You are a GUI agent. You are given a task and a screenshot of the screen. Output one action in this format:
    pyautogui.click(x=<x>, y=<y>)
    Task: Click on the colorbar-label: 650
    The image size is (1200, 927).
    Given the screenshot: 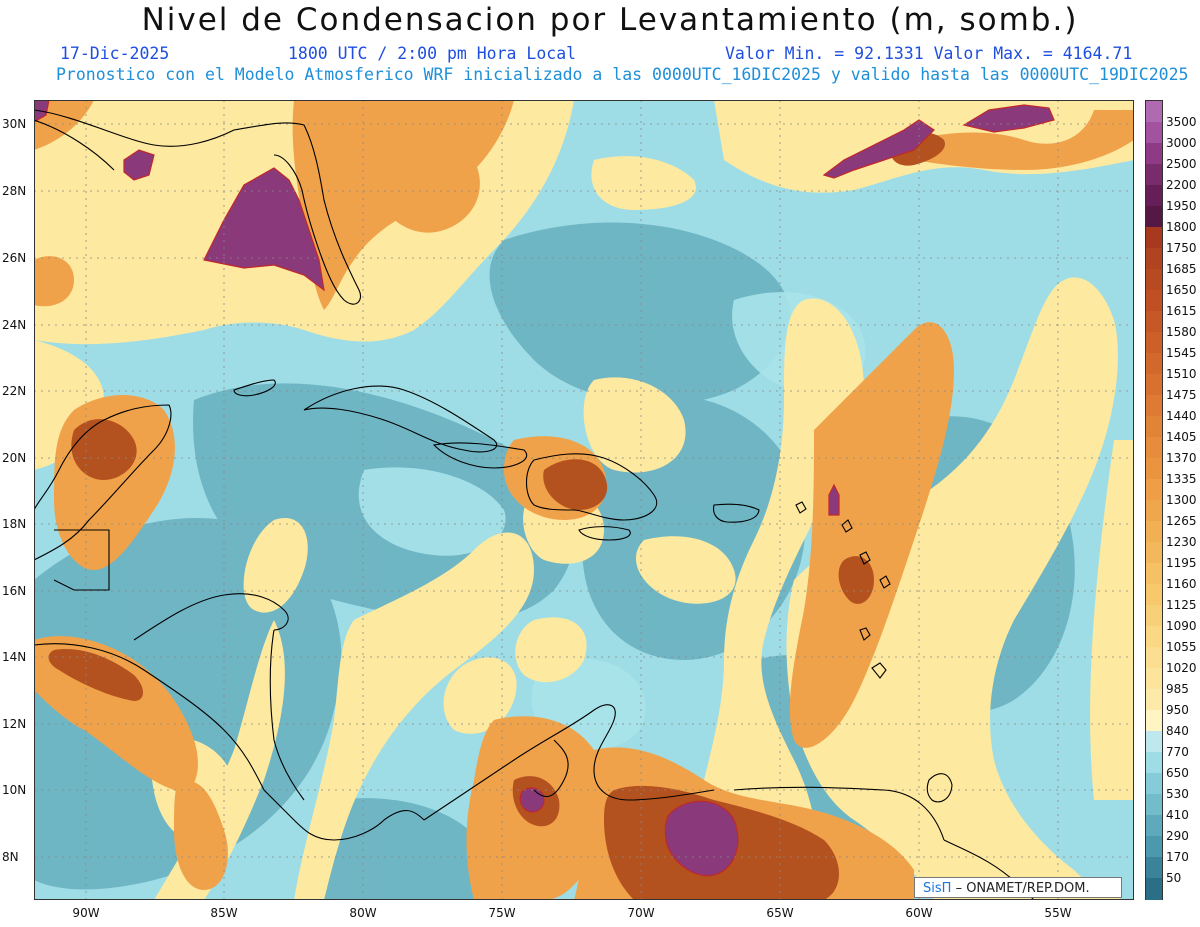 What is the action you would take?
    pyautogui.click(x=1177, y=773)
    